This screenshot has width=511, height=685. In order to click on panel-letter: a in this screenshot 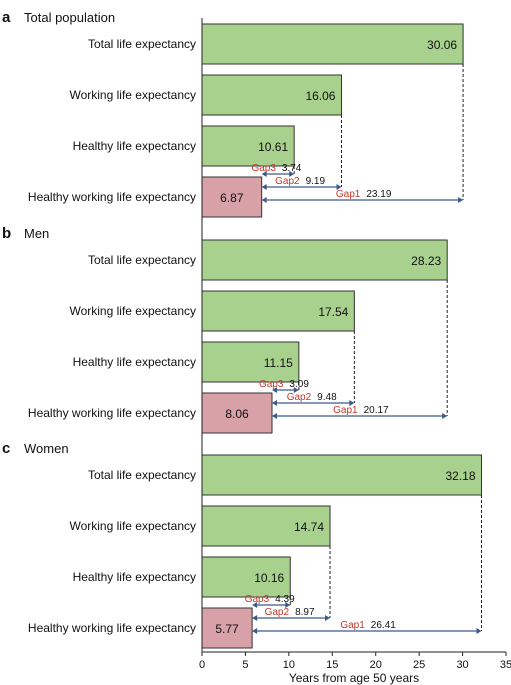, I will do `click(6, 17)`.